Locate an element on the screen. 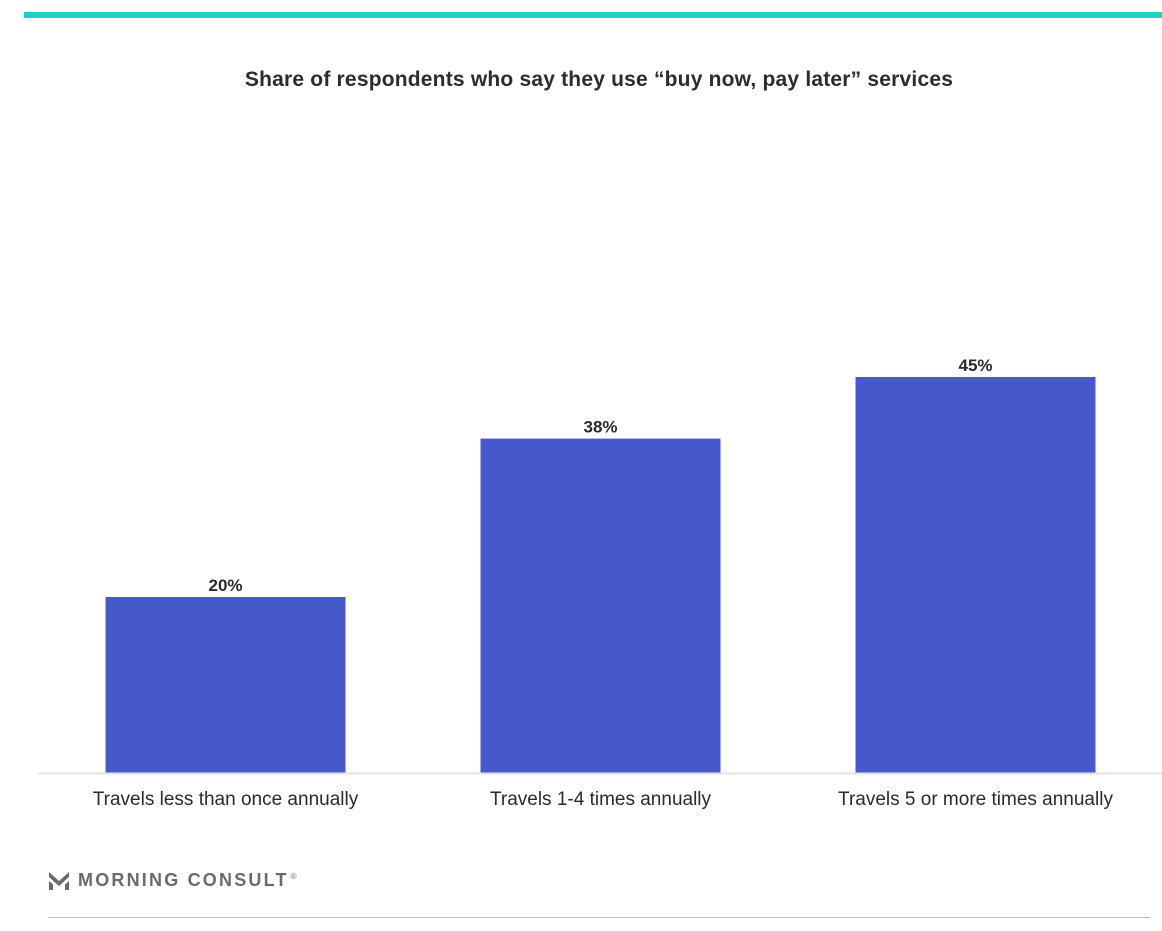 The width and height of the screenshot is (1162, 931). bar-value-label-3: 45% is located at coordinates (975, 365).